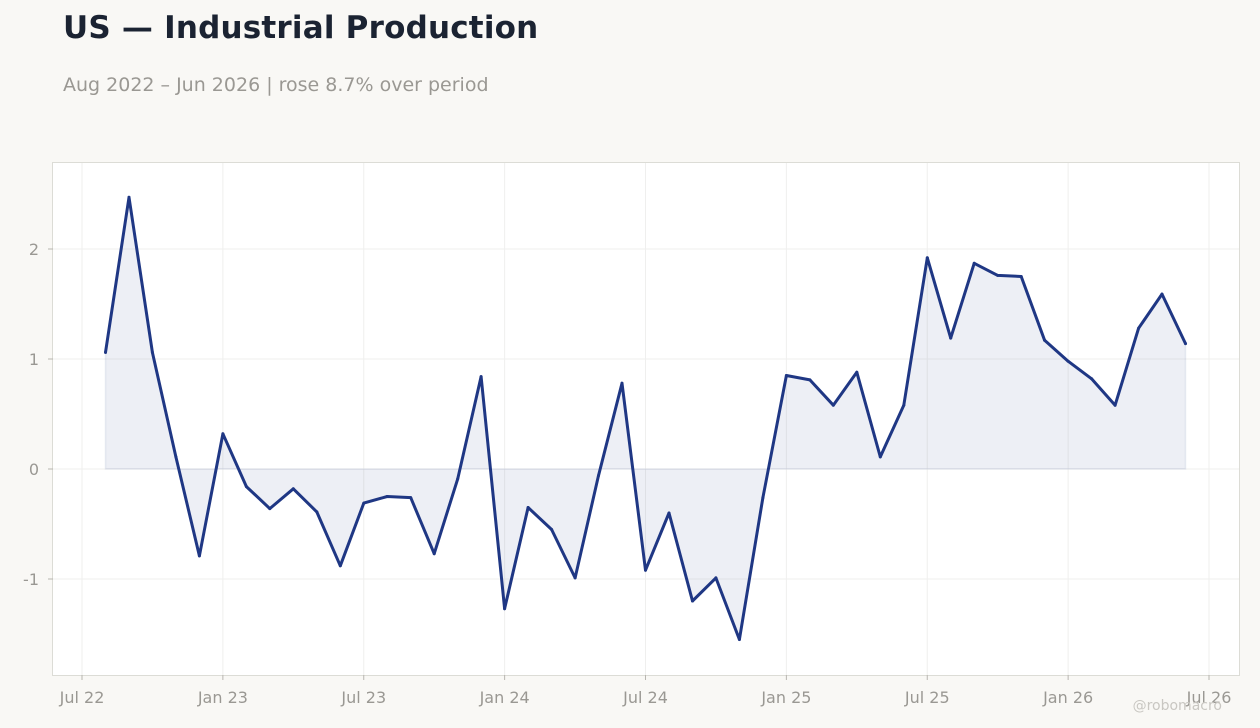 The image size is (1260, 728). Describe the element at coordinates (1209, 697) in the screenshot. I see `x-tick-label: Jul 26` at that location.